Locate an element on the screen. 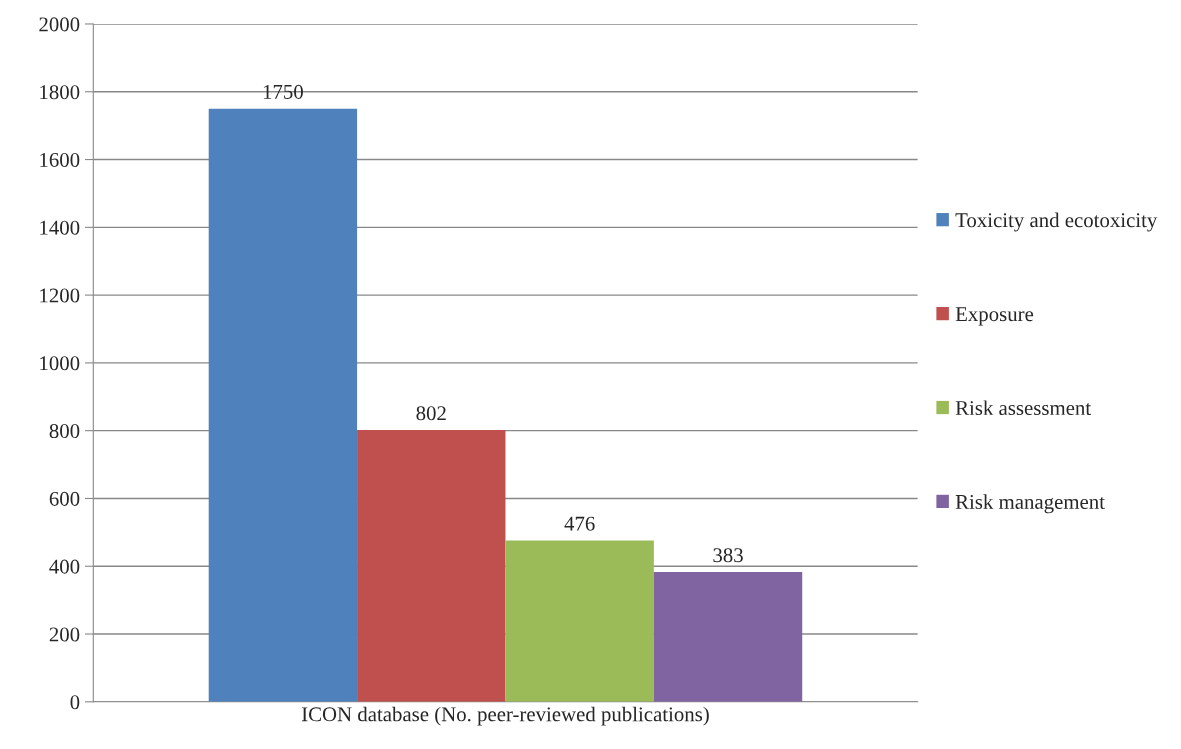 This screenshot has width=1181, height=749. x-tick-label: ICON database (No. peer-reviewed publications) is located at coordinates (505, 716).